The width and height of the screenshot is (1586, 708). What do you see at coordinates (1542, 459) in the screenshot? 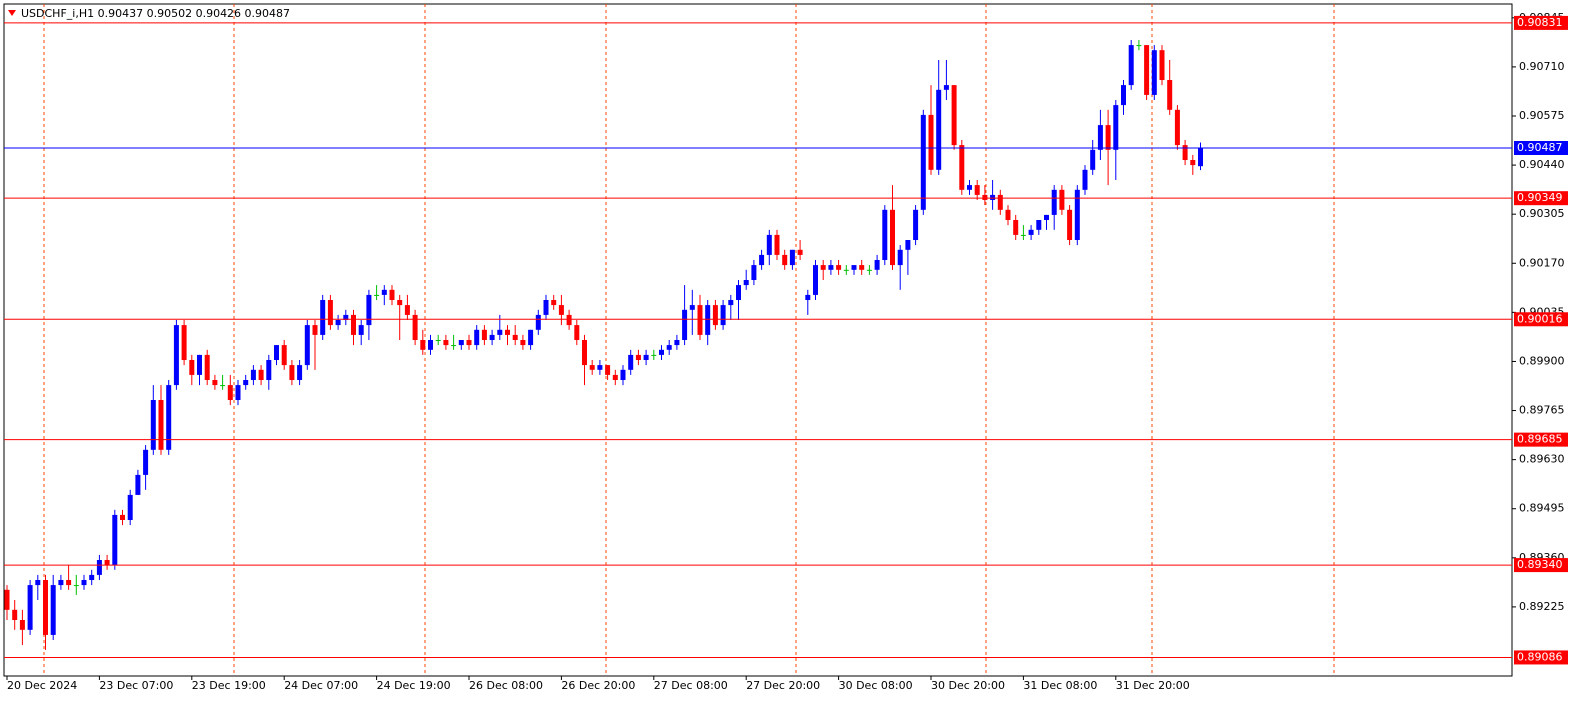
I see `y-tick-label: 0.89630` at bounding box center [1542, 459].